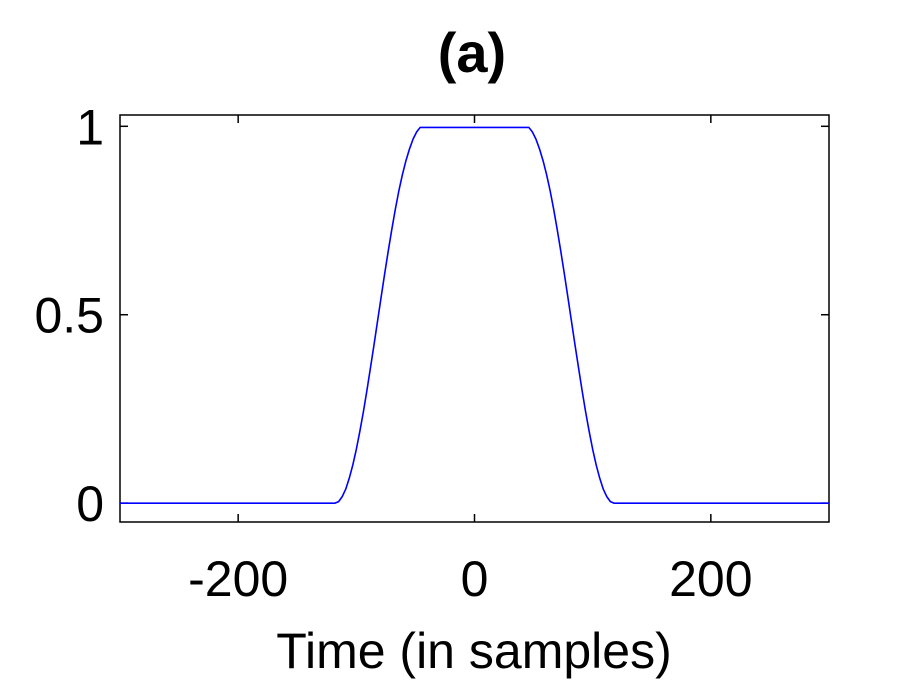 This screenshot has height=686, width=916. Describe the element at coordinates (475, 579) in the screenshot. I see `x-tick-label: 0` at that location.